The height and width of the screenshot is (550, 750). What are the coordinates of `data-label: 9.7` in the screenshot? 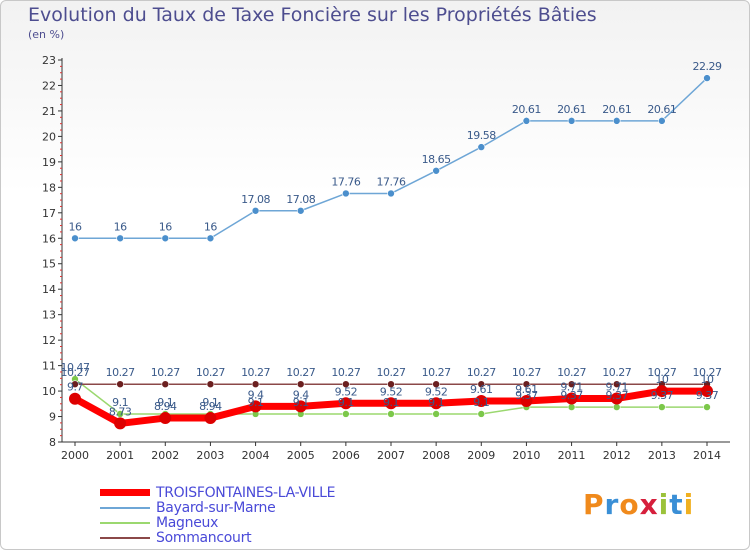 It's located at (75, 387).